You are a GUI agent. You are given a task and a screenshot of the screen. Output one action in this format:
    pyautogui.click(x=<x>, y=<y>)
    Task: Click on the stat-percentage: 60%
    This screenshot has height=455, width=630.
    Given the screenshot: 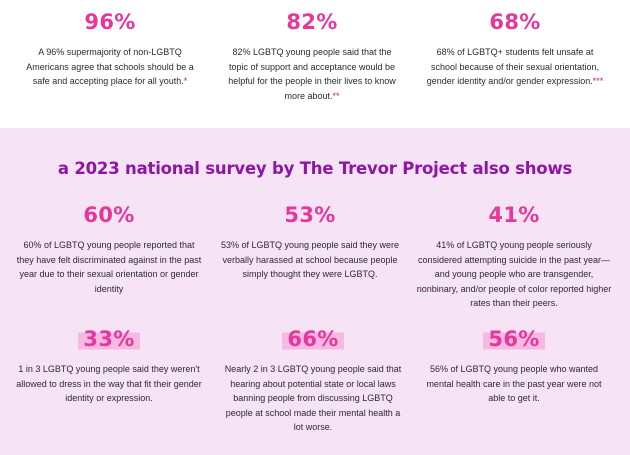 What is the action you would take?
    pyautogui.click(x=109, y=215)
    